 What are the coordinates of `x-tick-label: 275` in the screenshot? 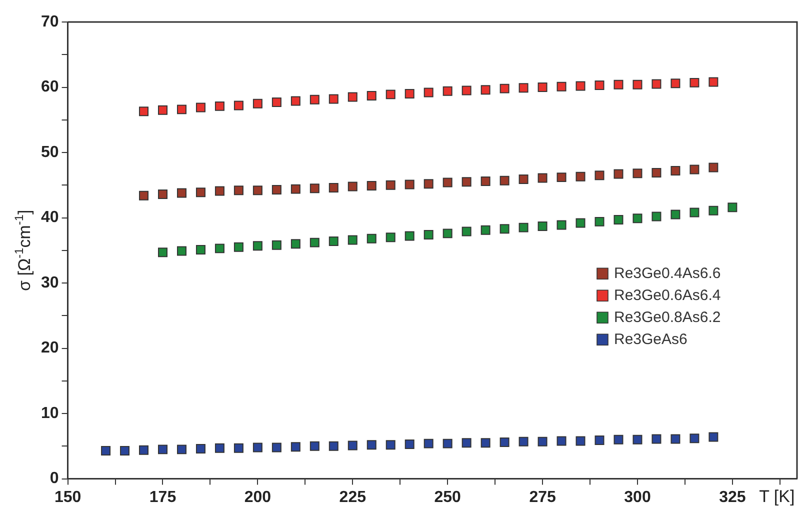 It's located at (542, 497).